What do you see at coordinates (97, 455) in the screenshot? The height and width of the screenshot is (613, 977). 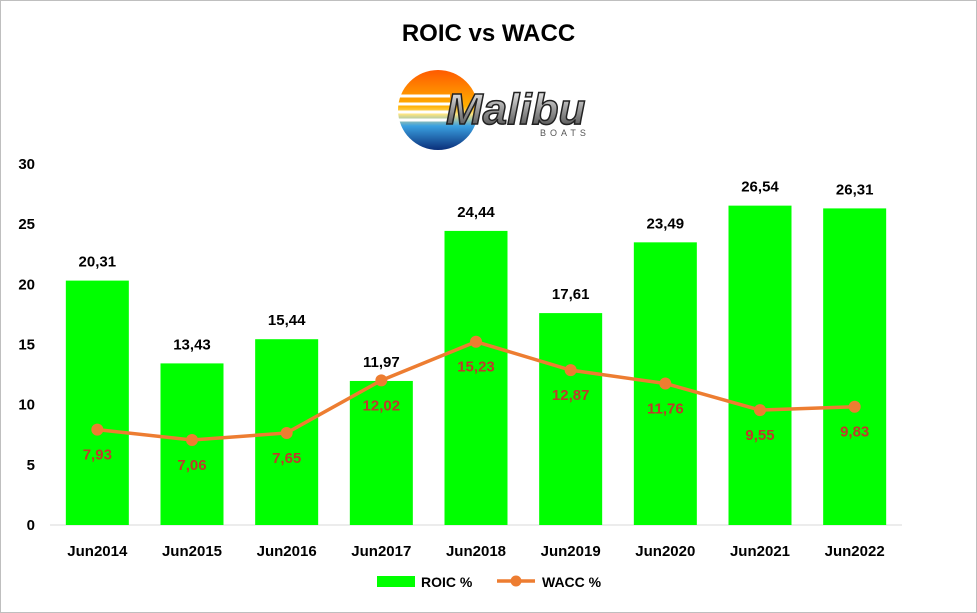 I see `wacc-data-label: 7,93` at bounding box center [97, 455].